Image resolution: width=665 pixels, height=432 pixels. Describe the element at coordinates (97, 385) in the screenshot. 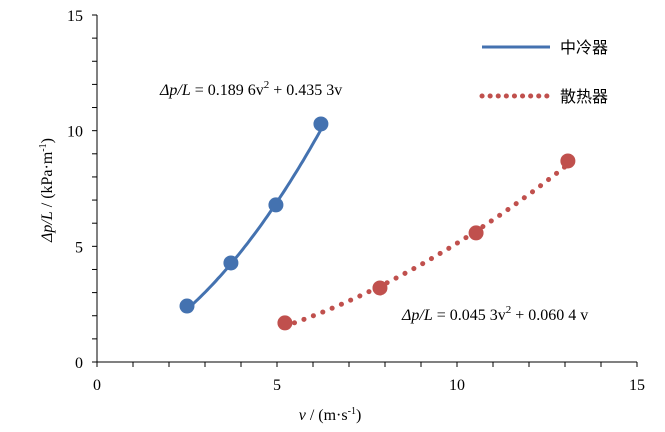

I see `x-tick-label: 0` at that location.